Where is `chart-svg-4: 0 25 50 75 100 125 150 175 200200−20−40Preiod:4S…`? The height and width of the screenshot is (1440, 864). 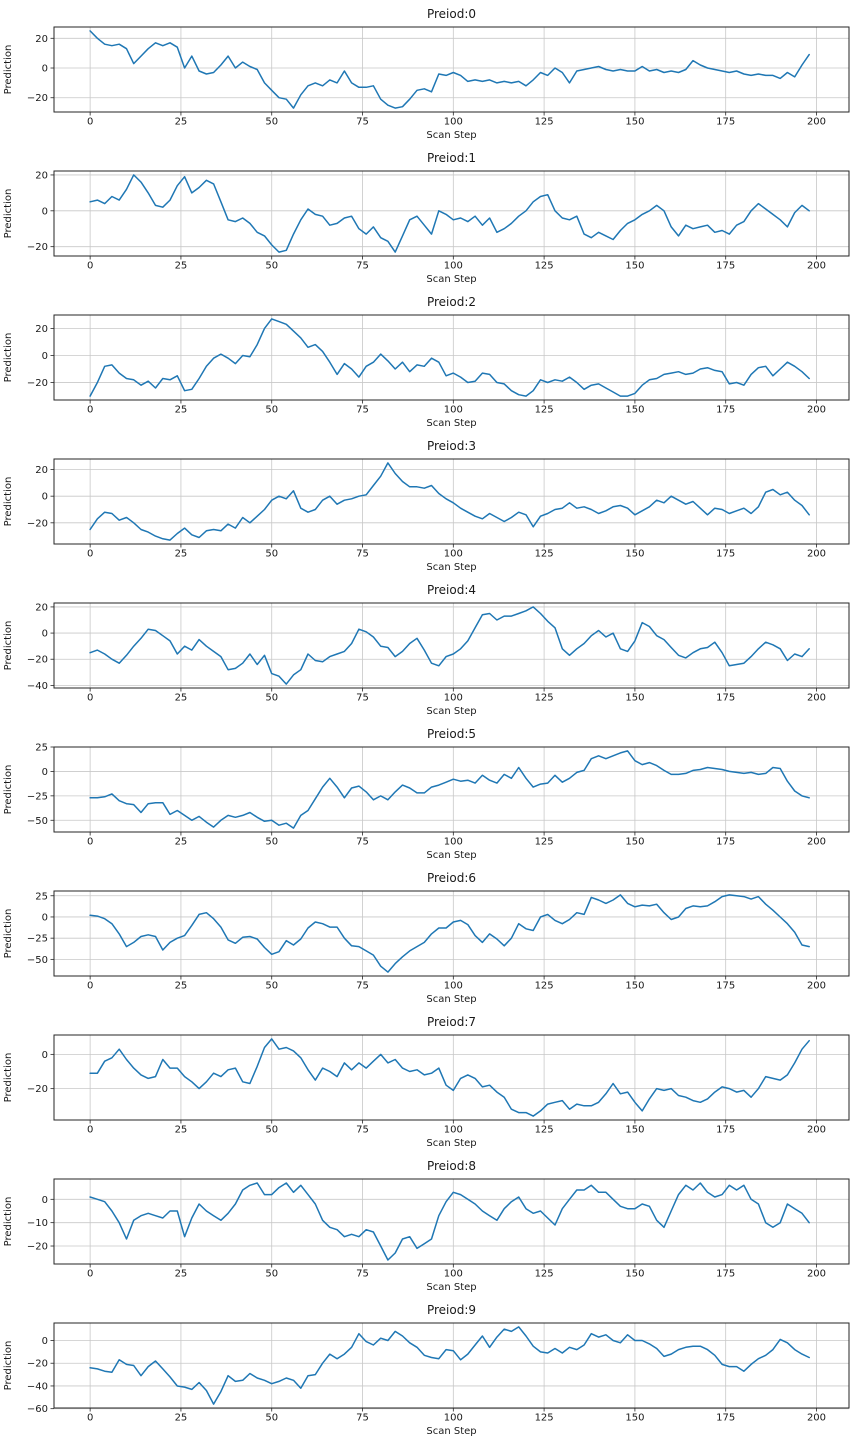
chart-svg-4: 0 25 50 75 100 125 150 175 200200−20−40Preiod:4S… is located at coordinates (426, 650).